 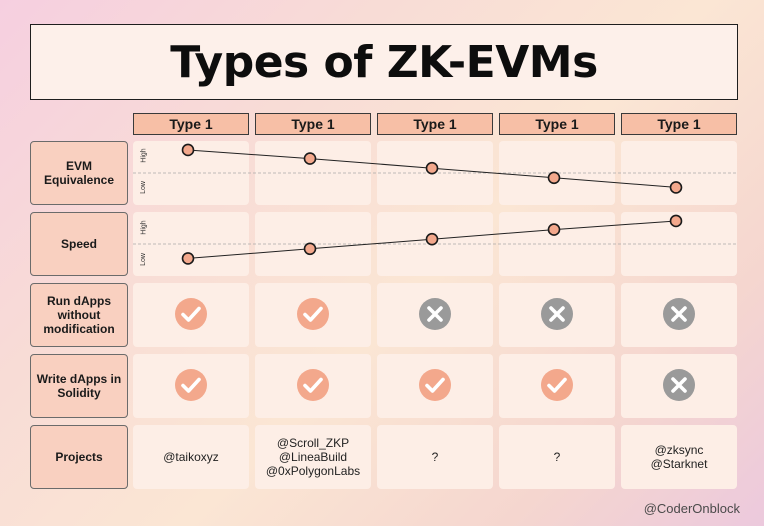 I want to click on row-label-speed: Speed, so click(x=79, y=244).